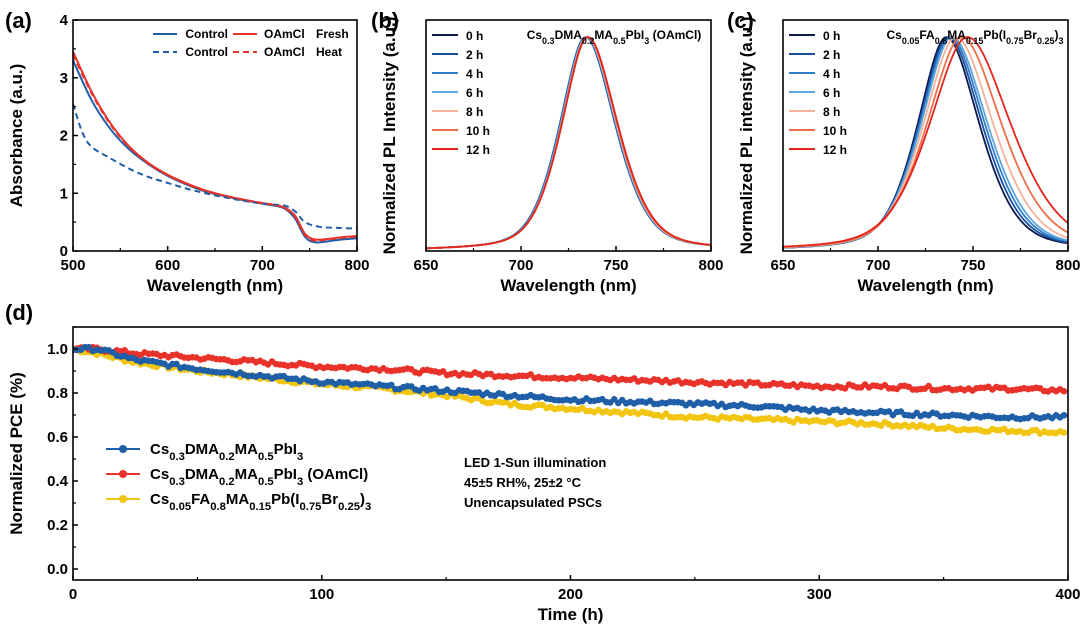 The image size is (1091, 640). What do you see at coordinates (321, 594) in the screenshot?
I see `x-tick-label: 100` at bounding box center [321, 594].